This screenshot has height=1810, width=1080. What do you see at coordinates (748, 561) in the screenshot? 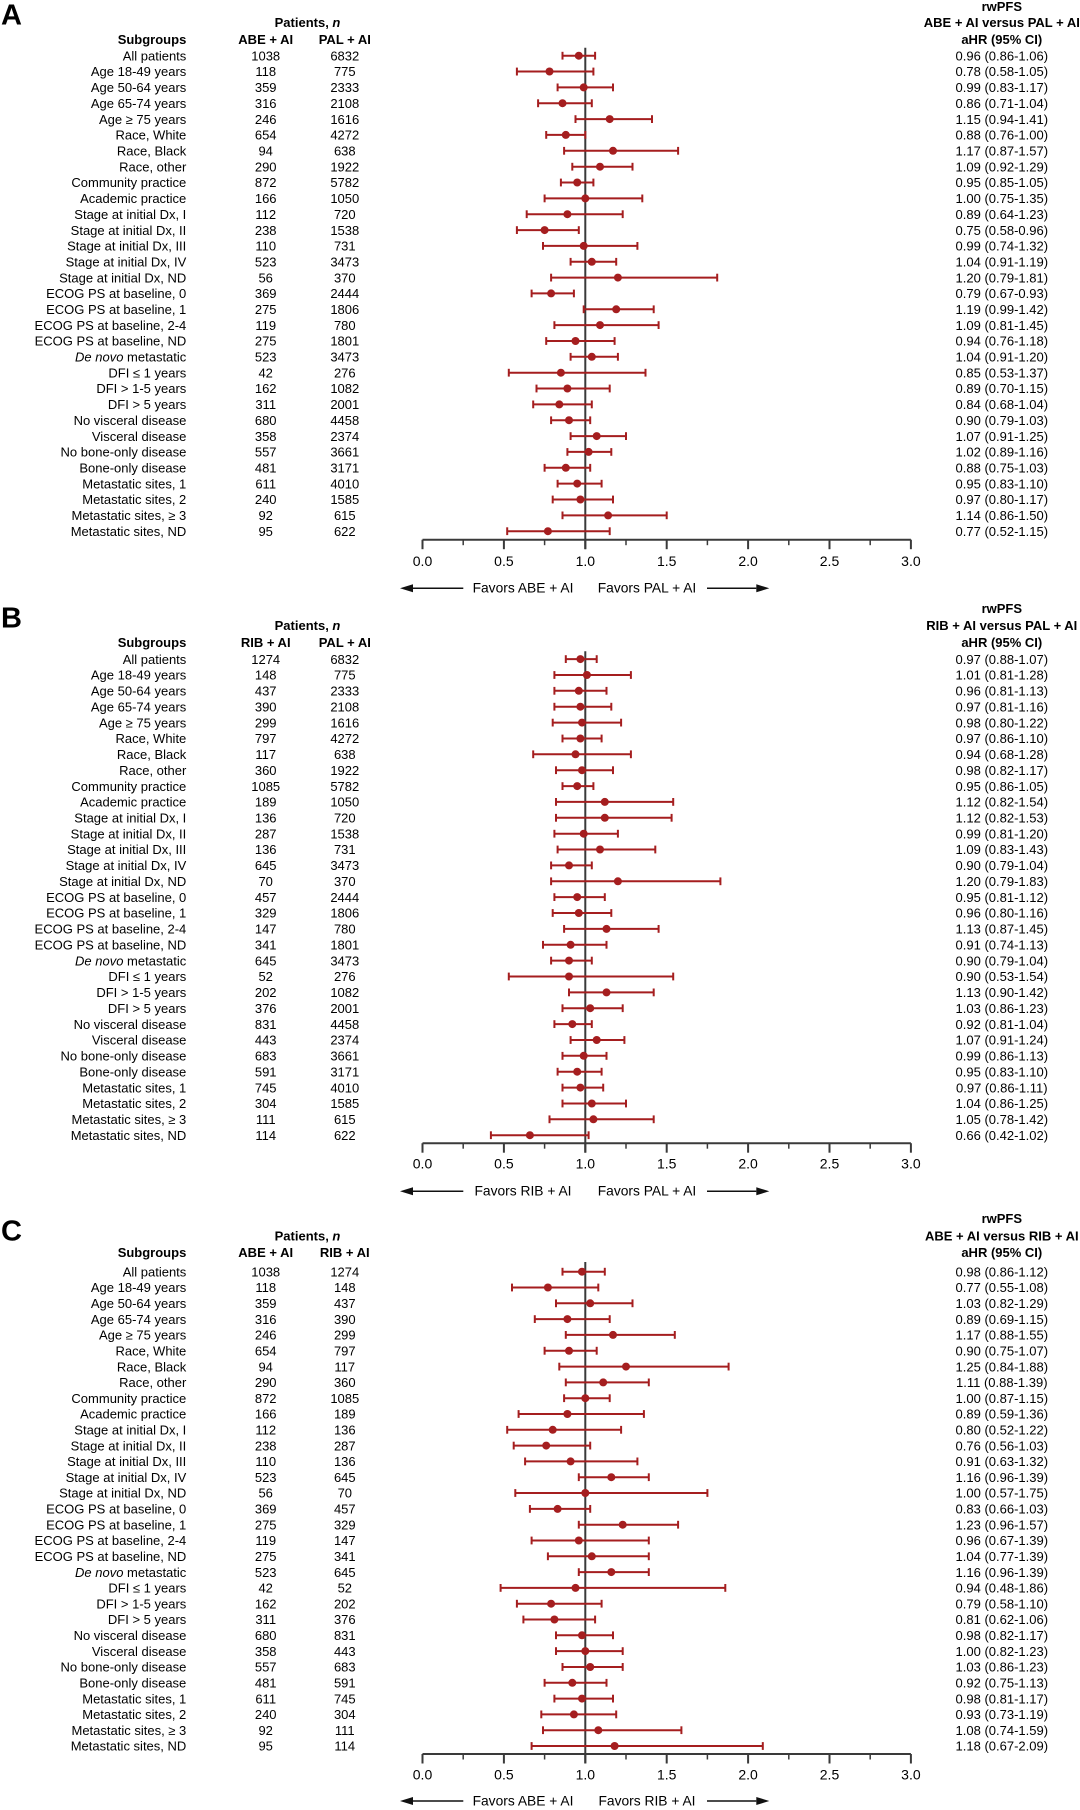
I see `svg-text: 2.0` at bounding box center [748, 561].